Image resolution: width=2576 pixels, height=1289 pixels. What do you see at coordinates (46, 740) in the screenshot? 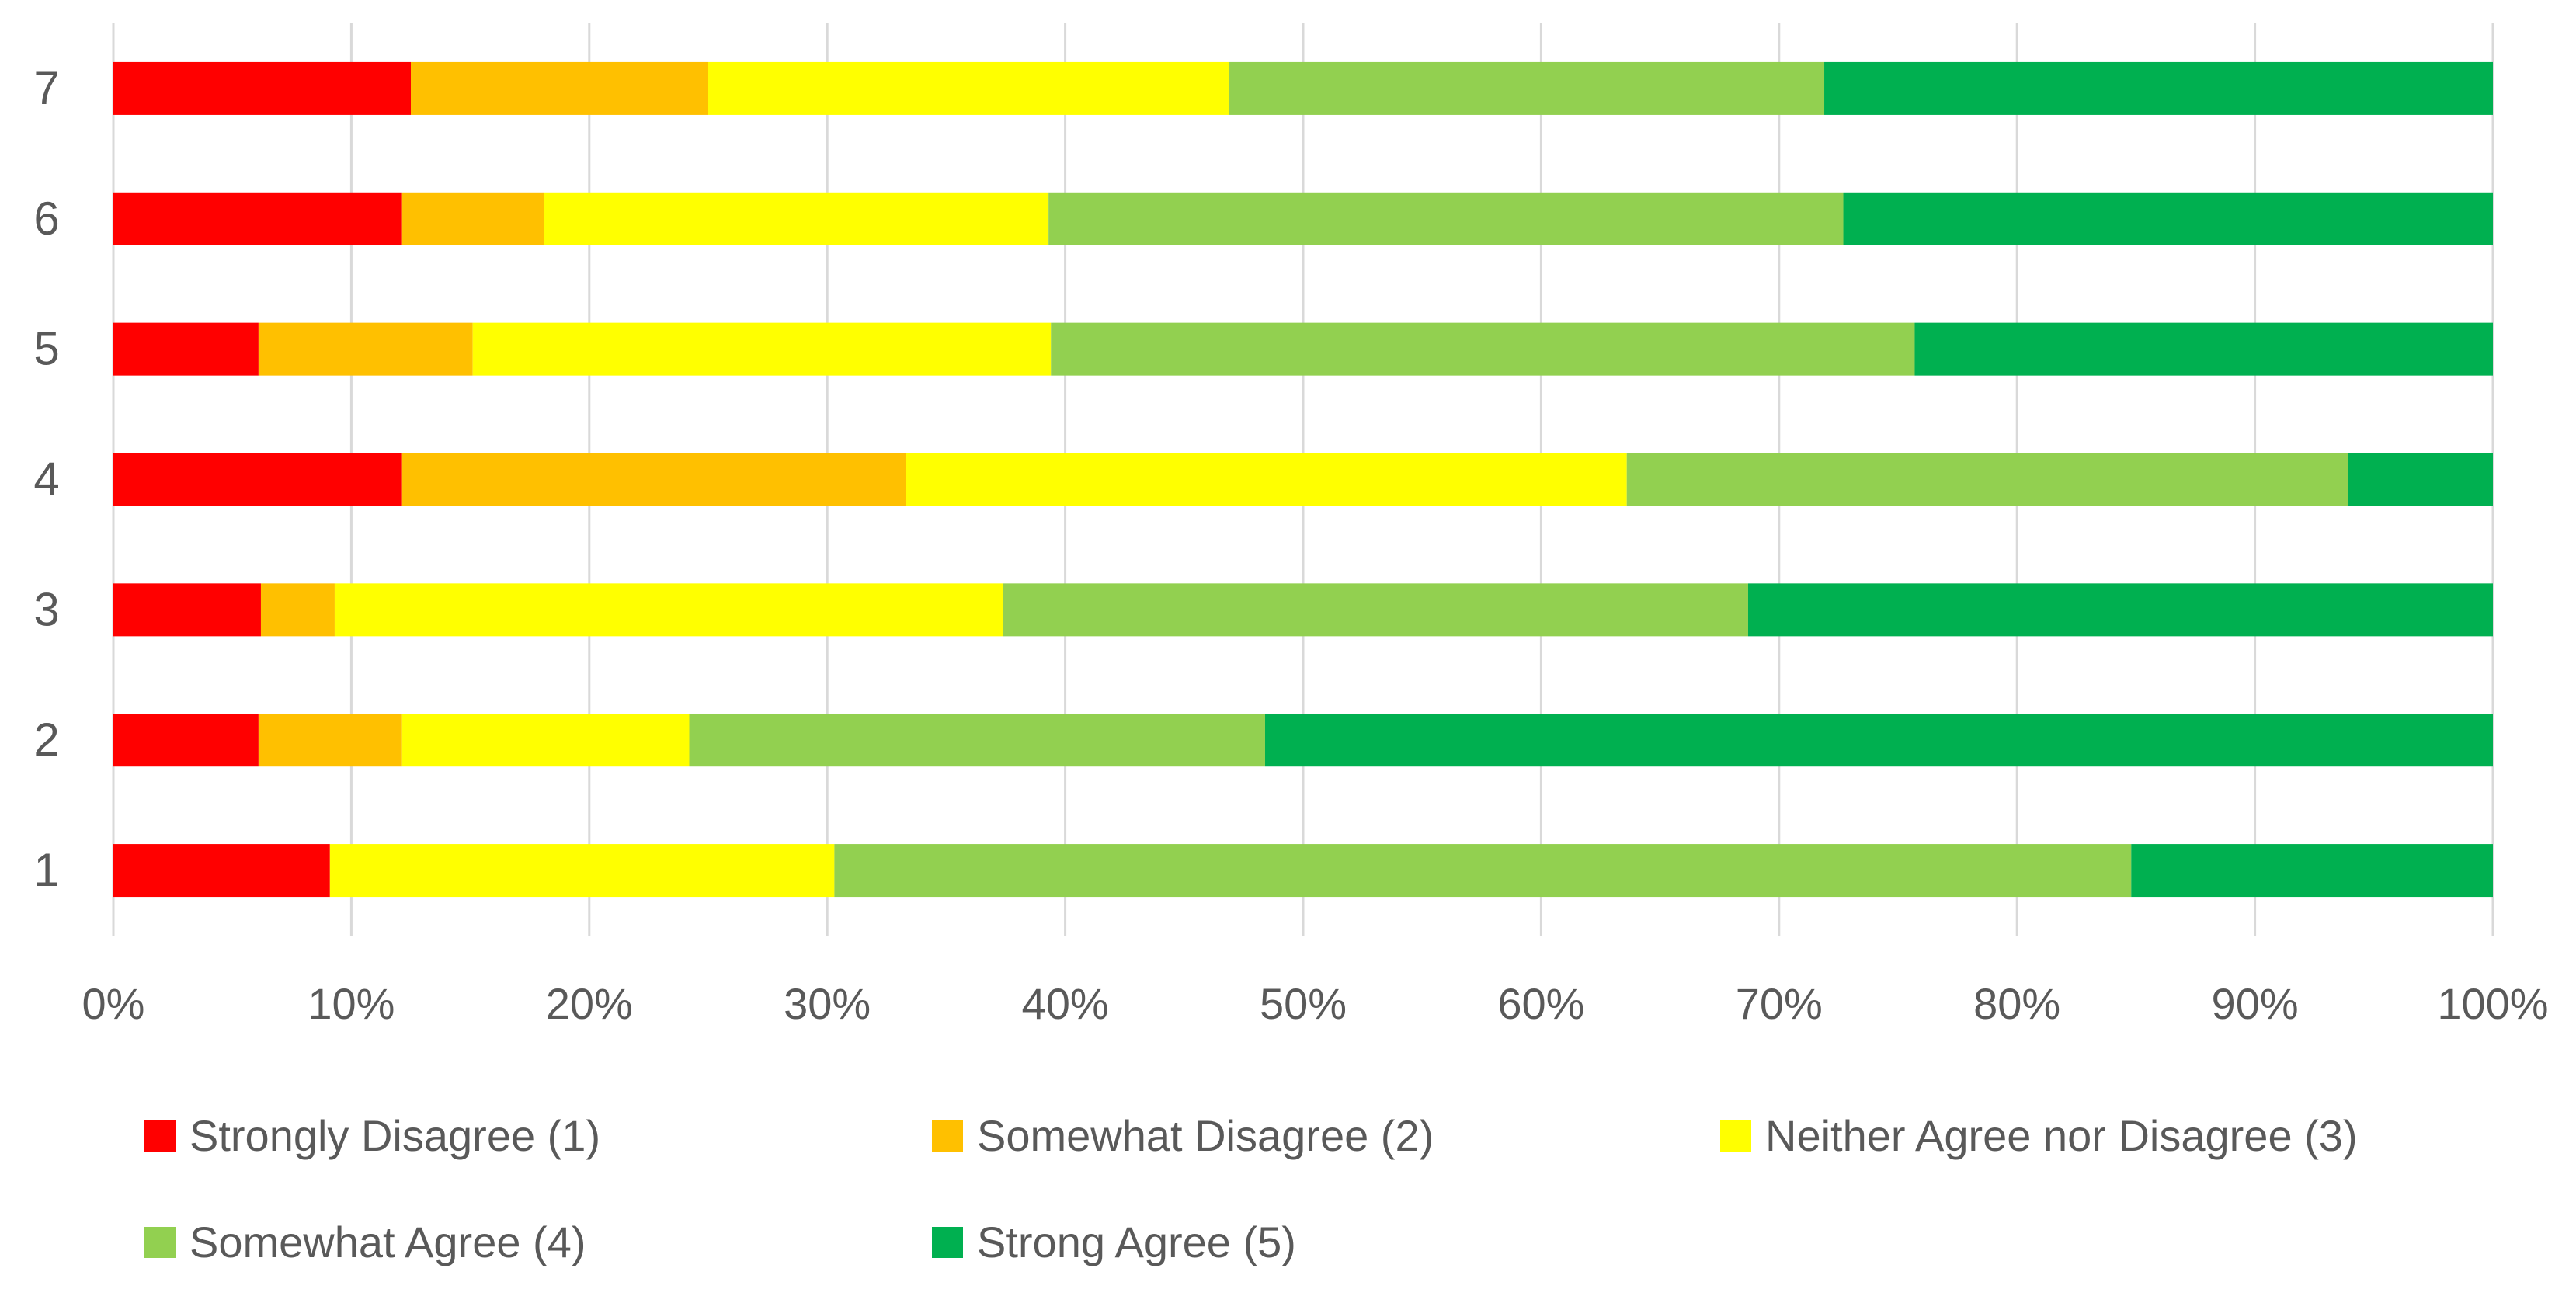
I see `y-tick-label: 2` at bounding box center [46, 740].